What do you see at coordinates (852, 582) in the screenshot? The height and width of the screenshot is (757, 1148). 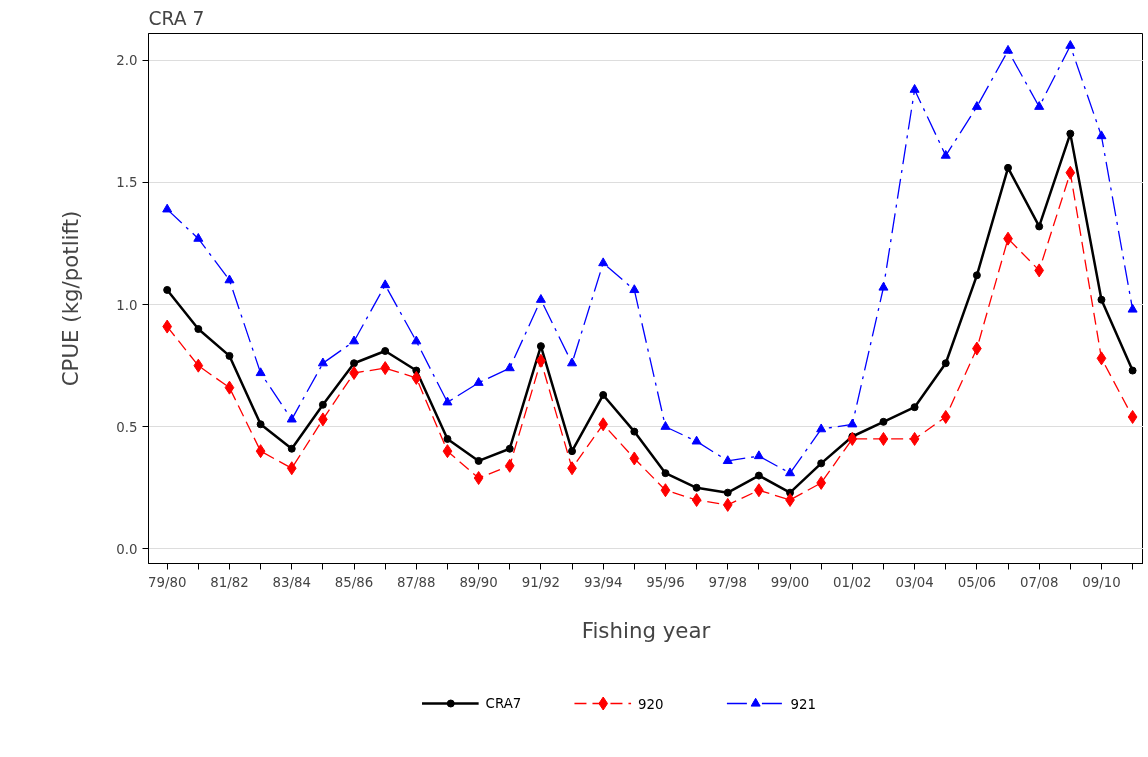 I see `x-tick-label: 01/02` at bounding box center [852, 582].